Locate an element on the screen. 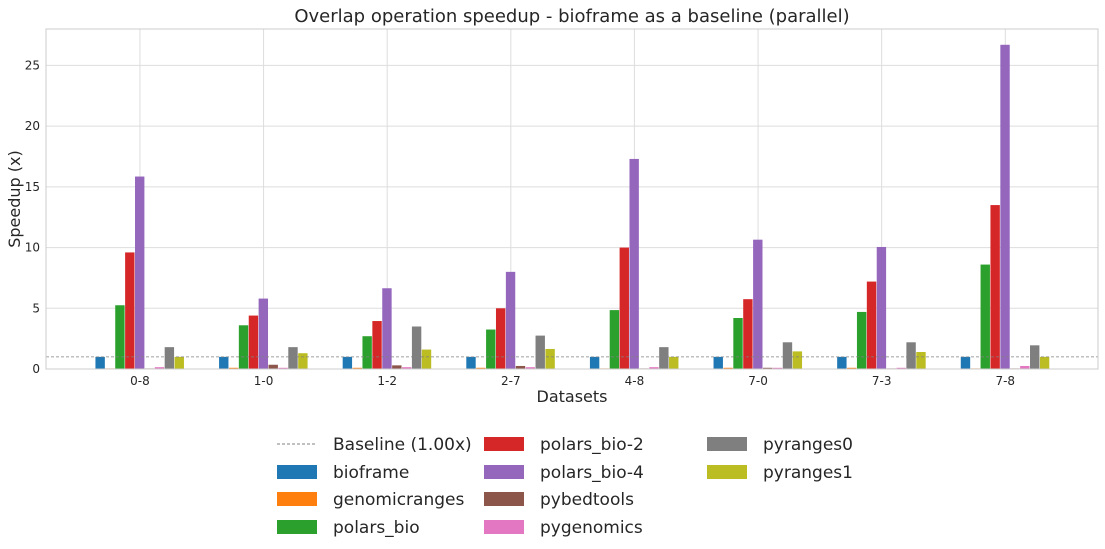 This screenshot has height=549, width=1105. legend-label: bioframe is located at coordinates (371, 473).